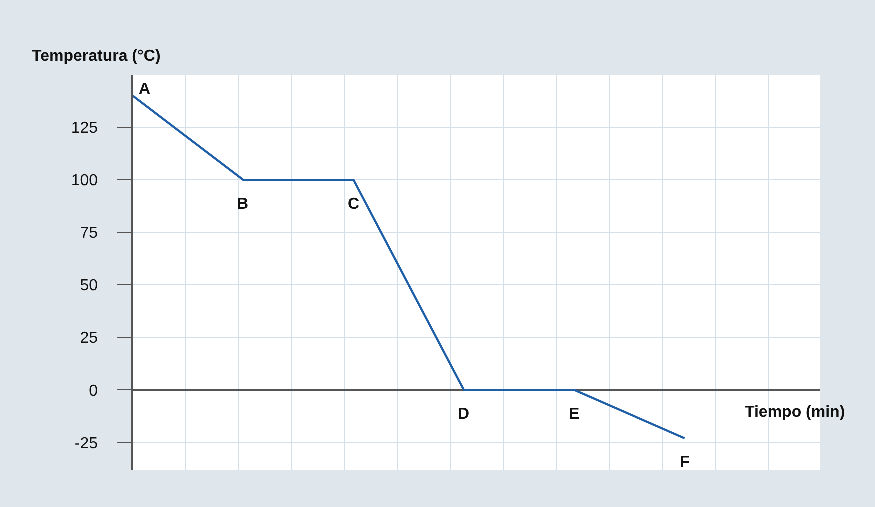 Image resolution: width=875 pixels, height=507 pixels. I want to click on y-tick-label: 25, so click(89, 339).